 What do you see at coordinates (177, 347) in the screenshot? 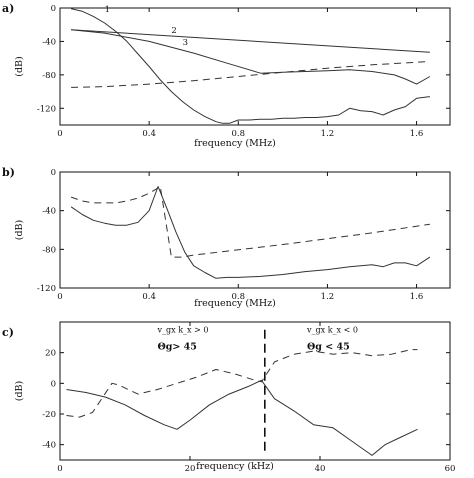
I see `annotation: Θg> 45` at bounding box center [177, 347].